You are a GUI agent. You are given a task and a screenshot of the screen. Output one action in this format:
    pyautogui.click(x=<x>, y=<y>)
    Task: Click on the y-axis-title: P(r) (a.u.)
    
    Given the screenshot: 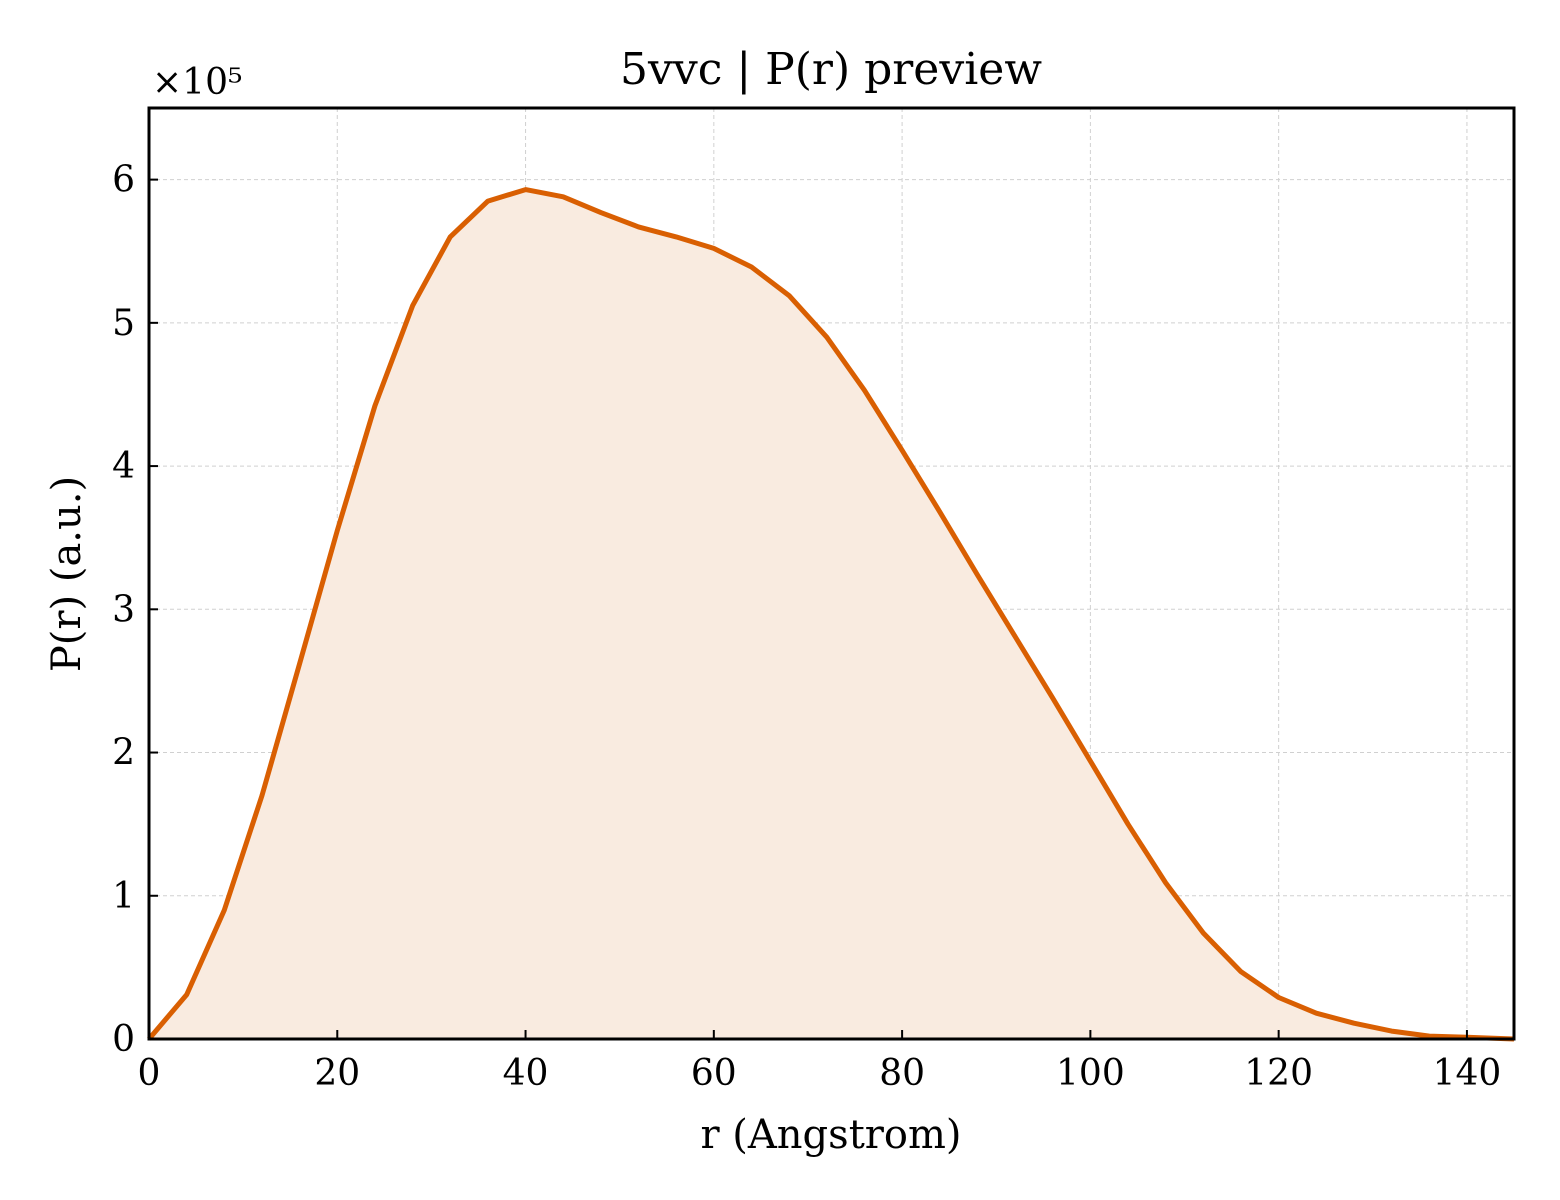 What is the action you would take?
    pyautogui.click(x=67, y=574)
    